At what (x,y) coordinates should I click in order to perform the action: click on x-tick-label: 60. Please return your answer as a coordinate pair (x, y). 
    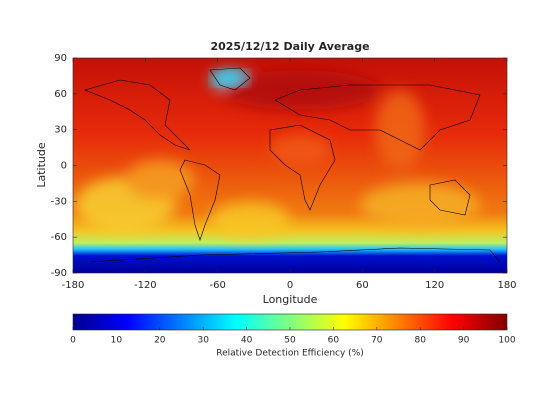
    Looking at the image, I should click on (362, 285).